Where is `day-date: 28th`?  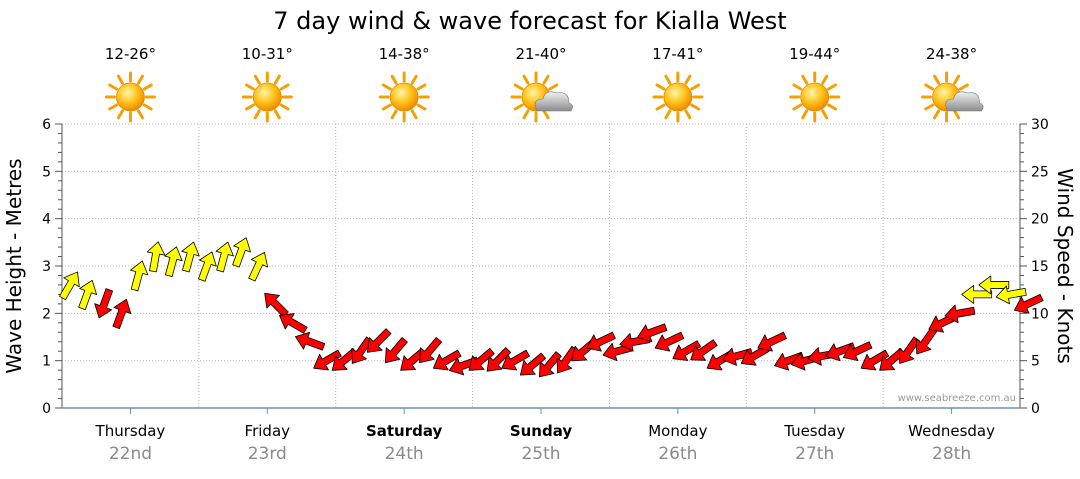
day-date: 28th is located at coordinates (951, 454).